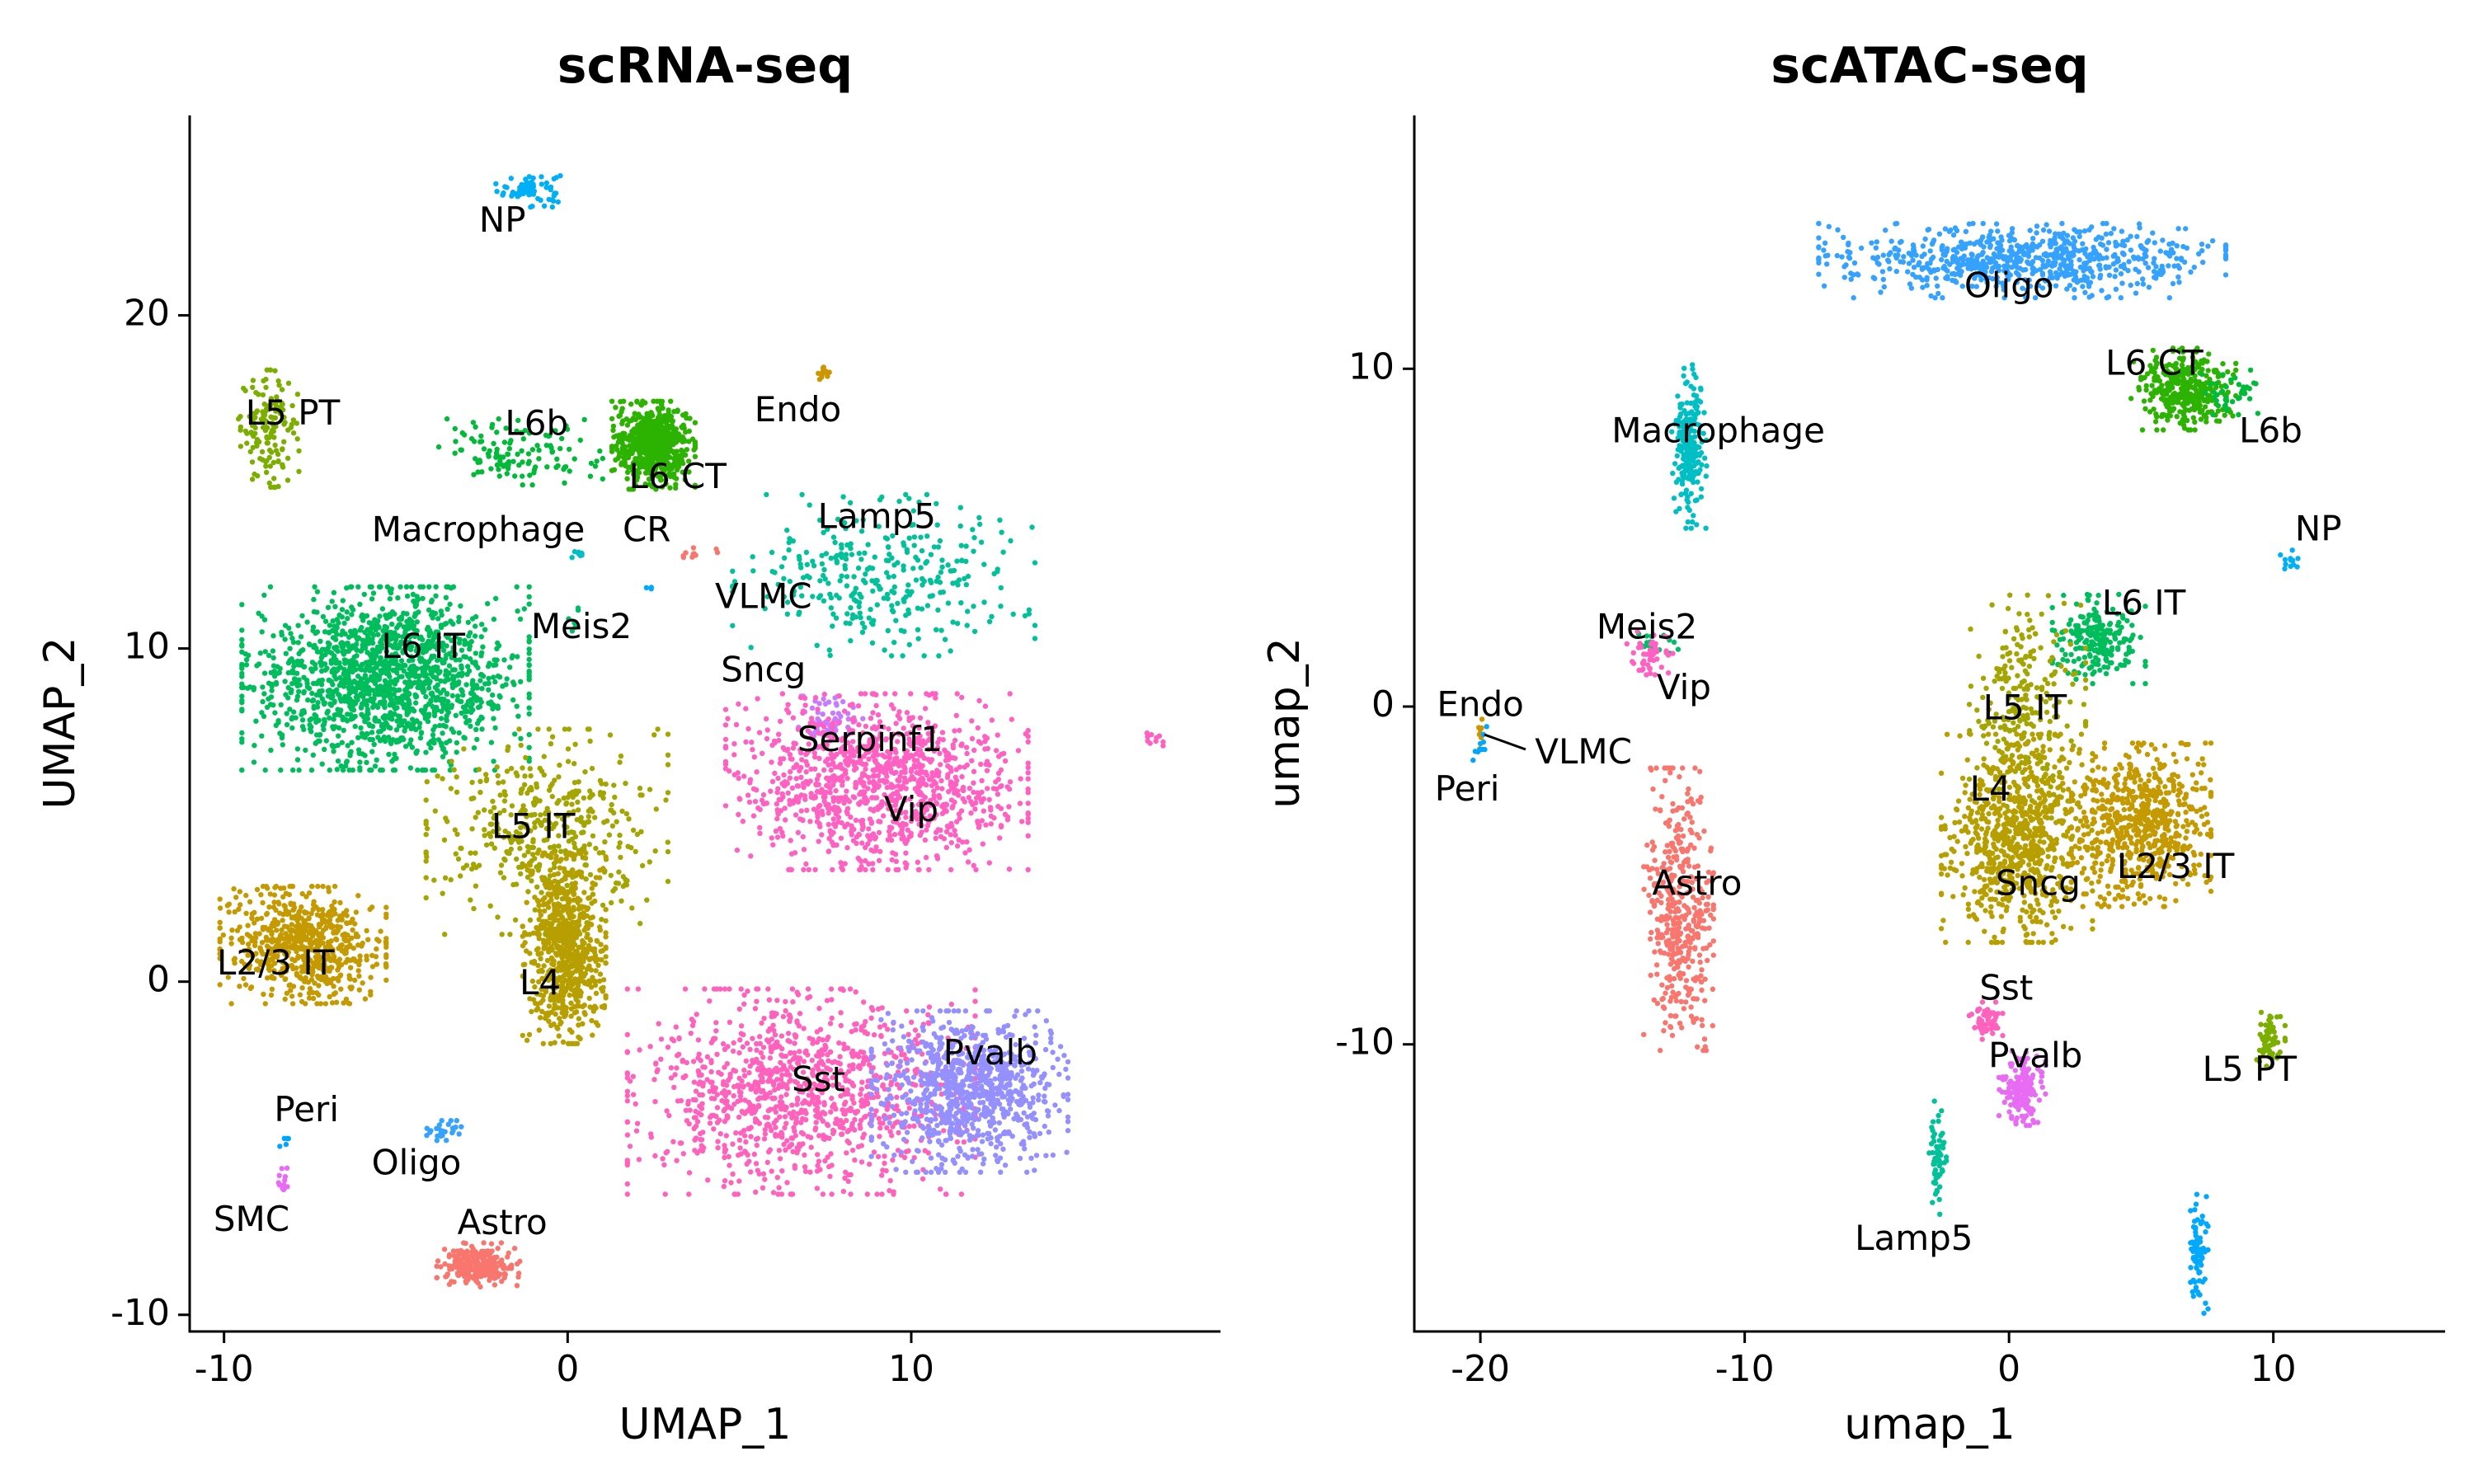 The image size is (2474, 1484). What do you see at coordinates (1155, 739) in the screenshot?
I see `cluster-serpinf1` at bounding box center [1155, 739].